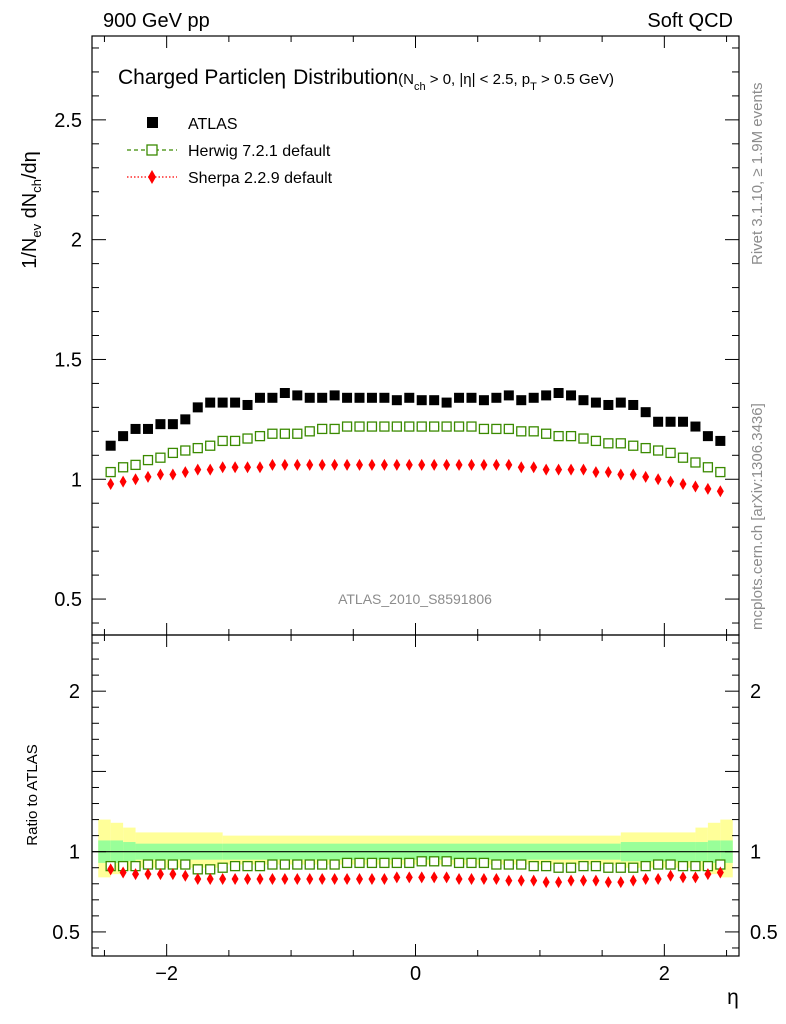 Image resolution: width=786 pixels, height=1024 pixels. I want to click on ratio-uncertainty-bands, so click(415, 848).